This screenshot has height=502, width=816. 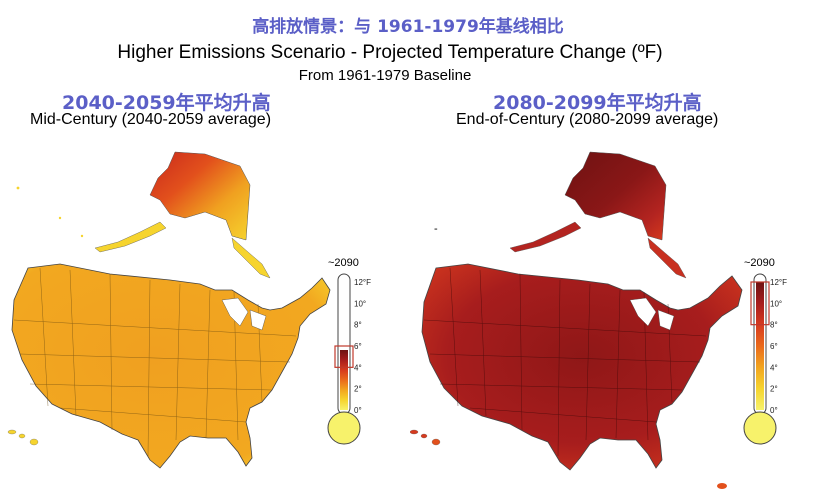 What do you see at coordinates (587, 119) in the screenshot?
I see `end-century-title-en: End-of-Century (2080-2099 average)` at bounding box center [587, 119].